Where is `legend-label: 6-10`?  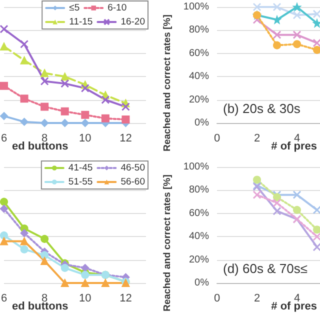
legend-label: 6-10 is located at coordinates (117, 8).